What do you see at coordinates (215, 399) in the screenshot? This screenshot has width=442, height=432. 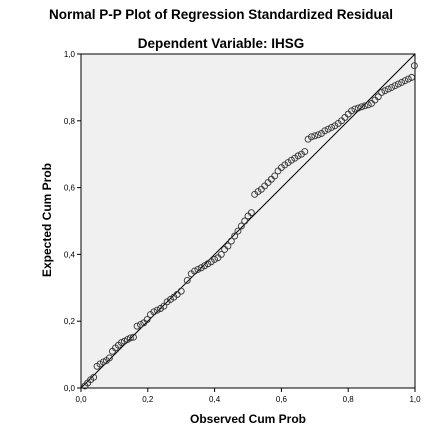 I see `x-tick-label: 0,4` at bounding box center [215, 399].